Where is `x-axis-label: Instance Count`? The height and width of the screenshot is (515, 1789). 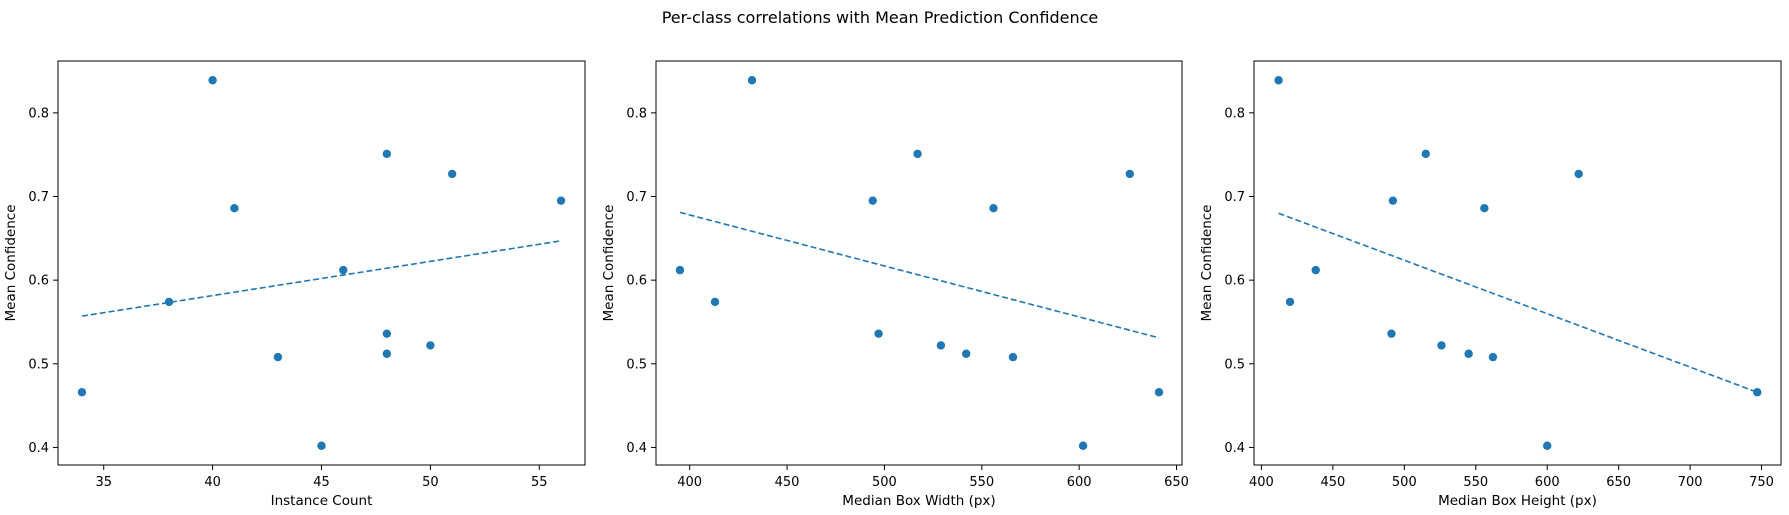 x-axis-label: Instance Count is located at coordinates (322, 501).